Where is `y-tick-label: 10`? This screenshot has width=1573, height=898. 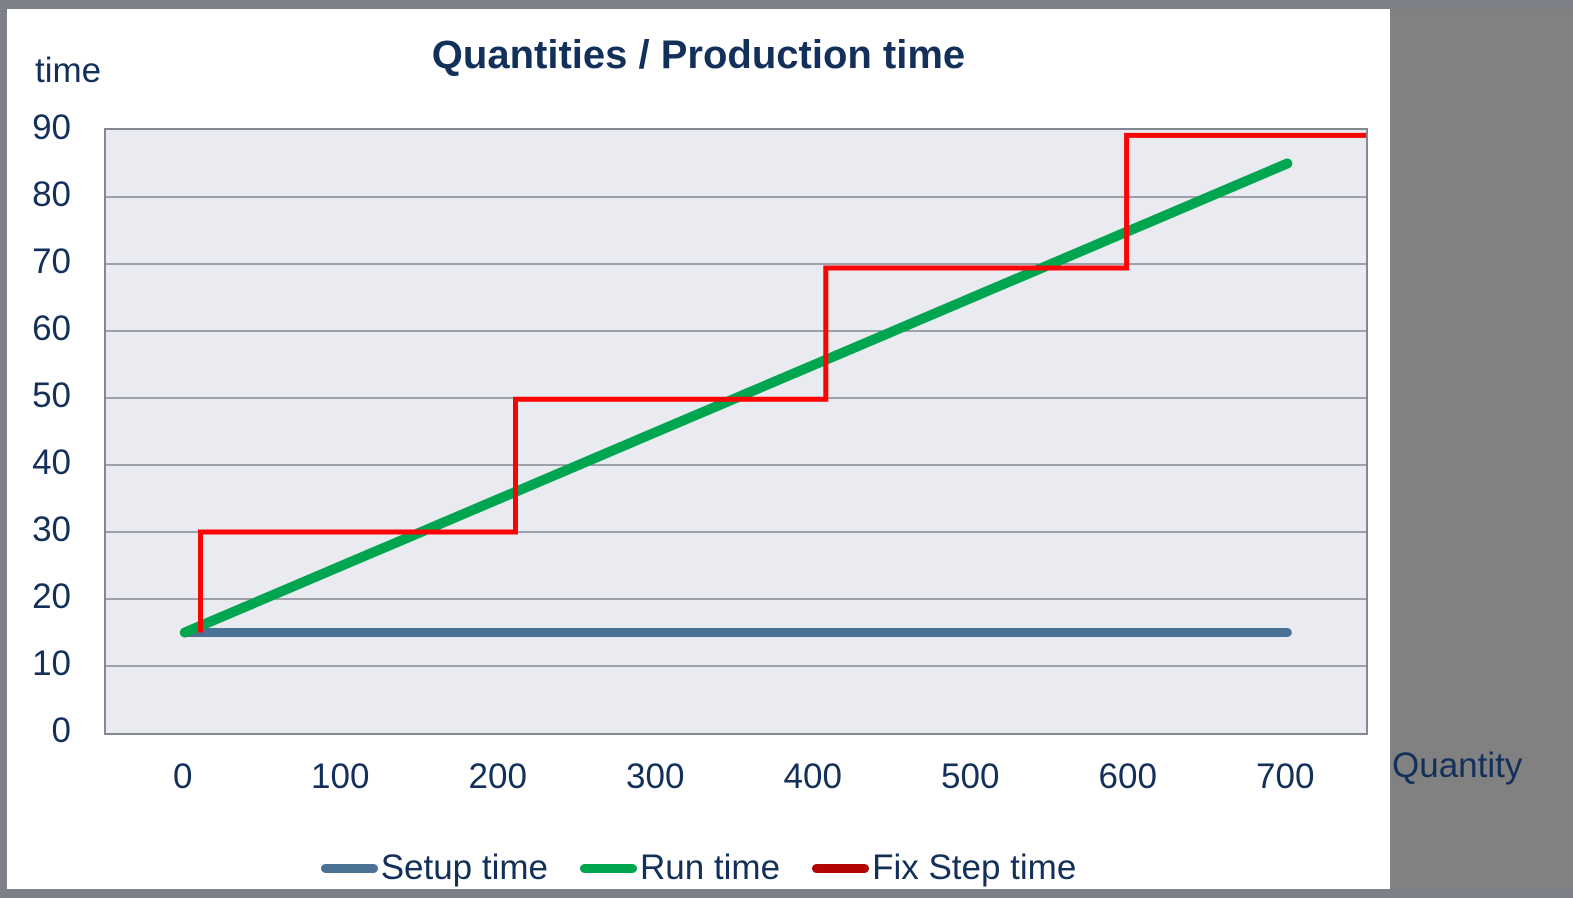 y-tick-label: 10 is located at coordinates (51, 663).